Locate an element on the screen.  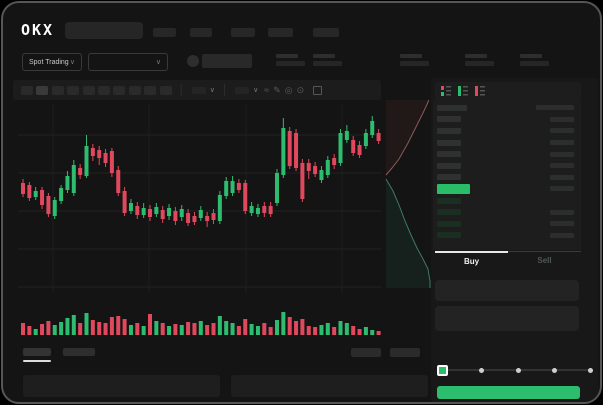
volume-chart is located at coordinates (201, 323).